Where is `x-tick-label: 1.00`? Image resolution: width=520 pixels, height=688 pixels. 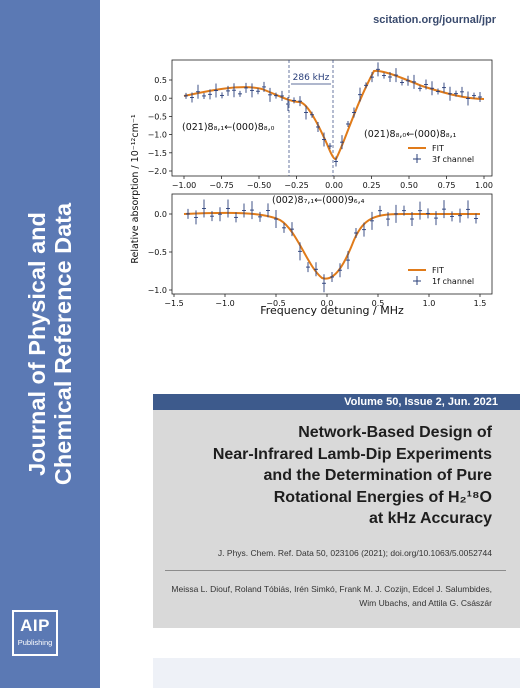
x-tick-label: 1.00 is located at coordinates (484, 185).